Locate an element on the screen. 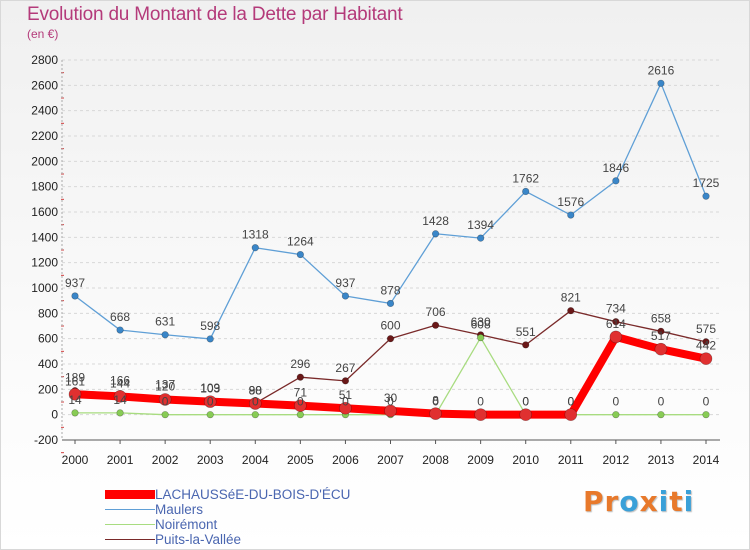 The width and height of the screenshot is (750, 550). data-label: 658 is located at coordinates (661, 318).